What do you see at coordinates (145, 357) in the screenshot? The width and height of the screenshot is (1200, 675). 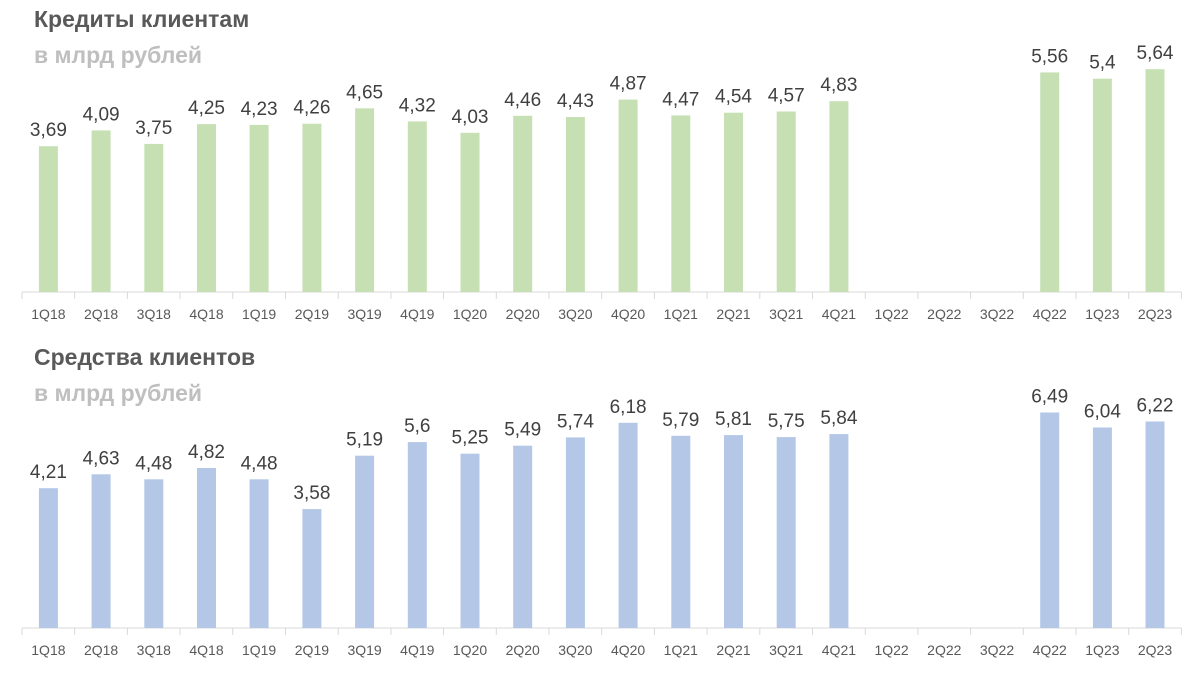 I see `chart-title: Средства клиентов` at bounding box center [145, 357].